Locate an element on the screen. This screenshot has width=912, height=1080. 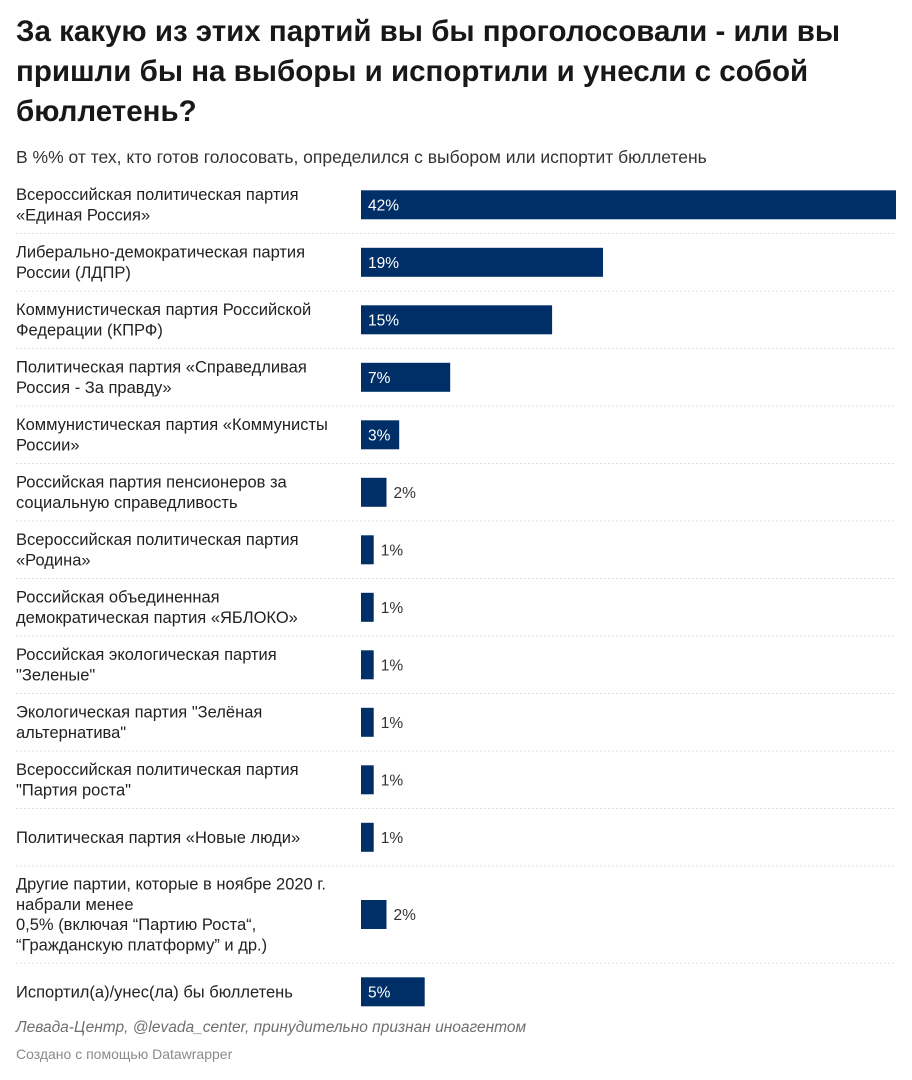
value-label: 7% is located at coordinates (379, 378).